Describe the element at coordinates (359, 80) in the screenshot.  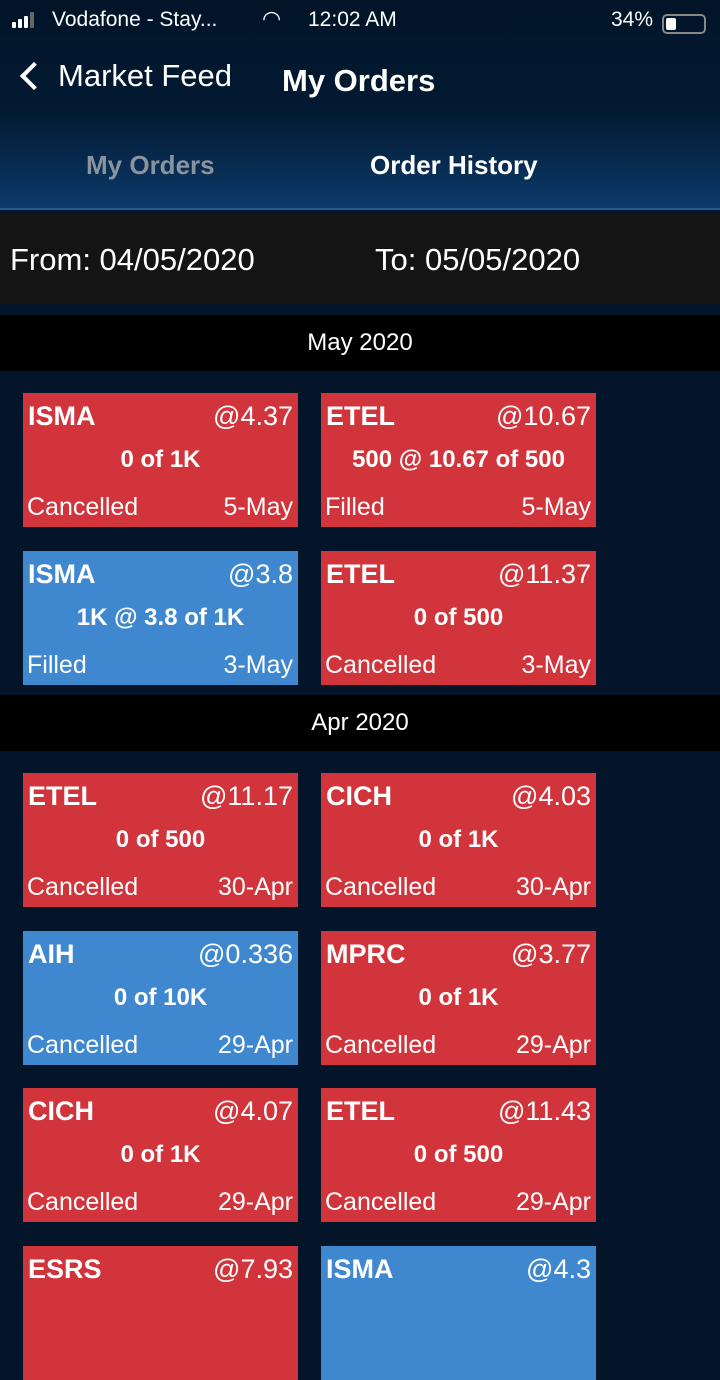
I see `page-title: My Orders` at that location.